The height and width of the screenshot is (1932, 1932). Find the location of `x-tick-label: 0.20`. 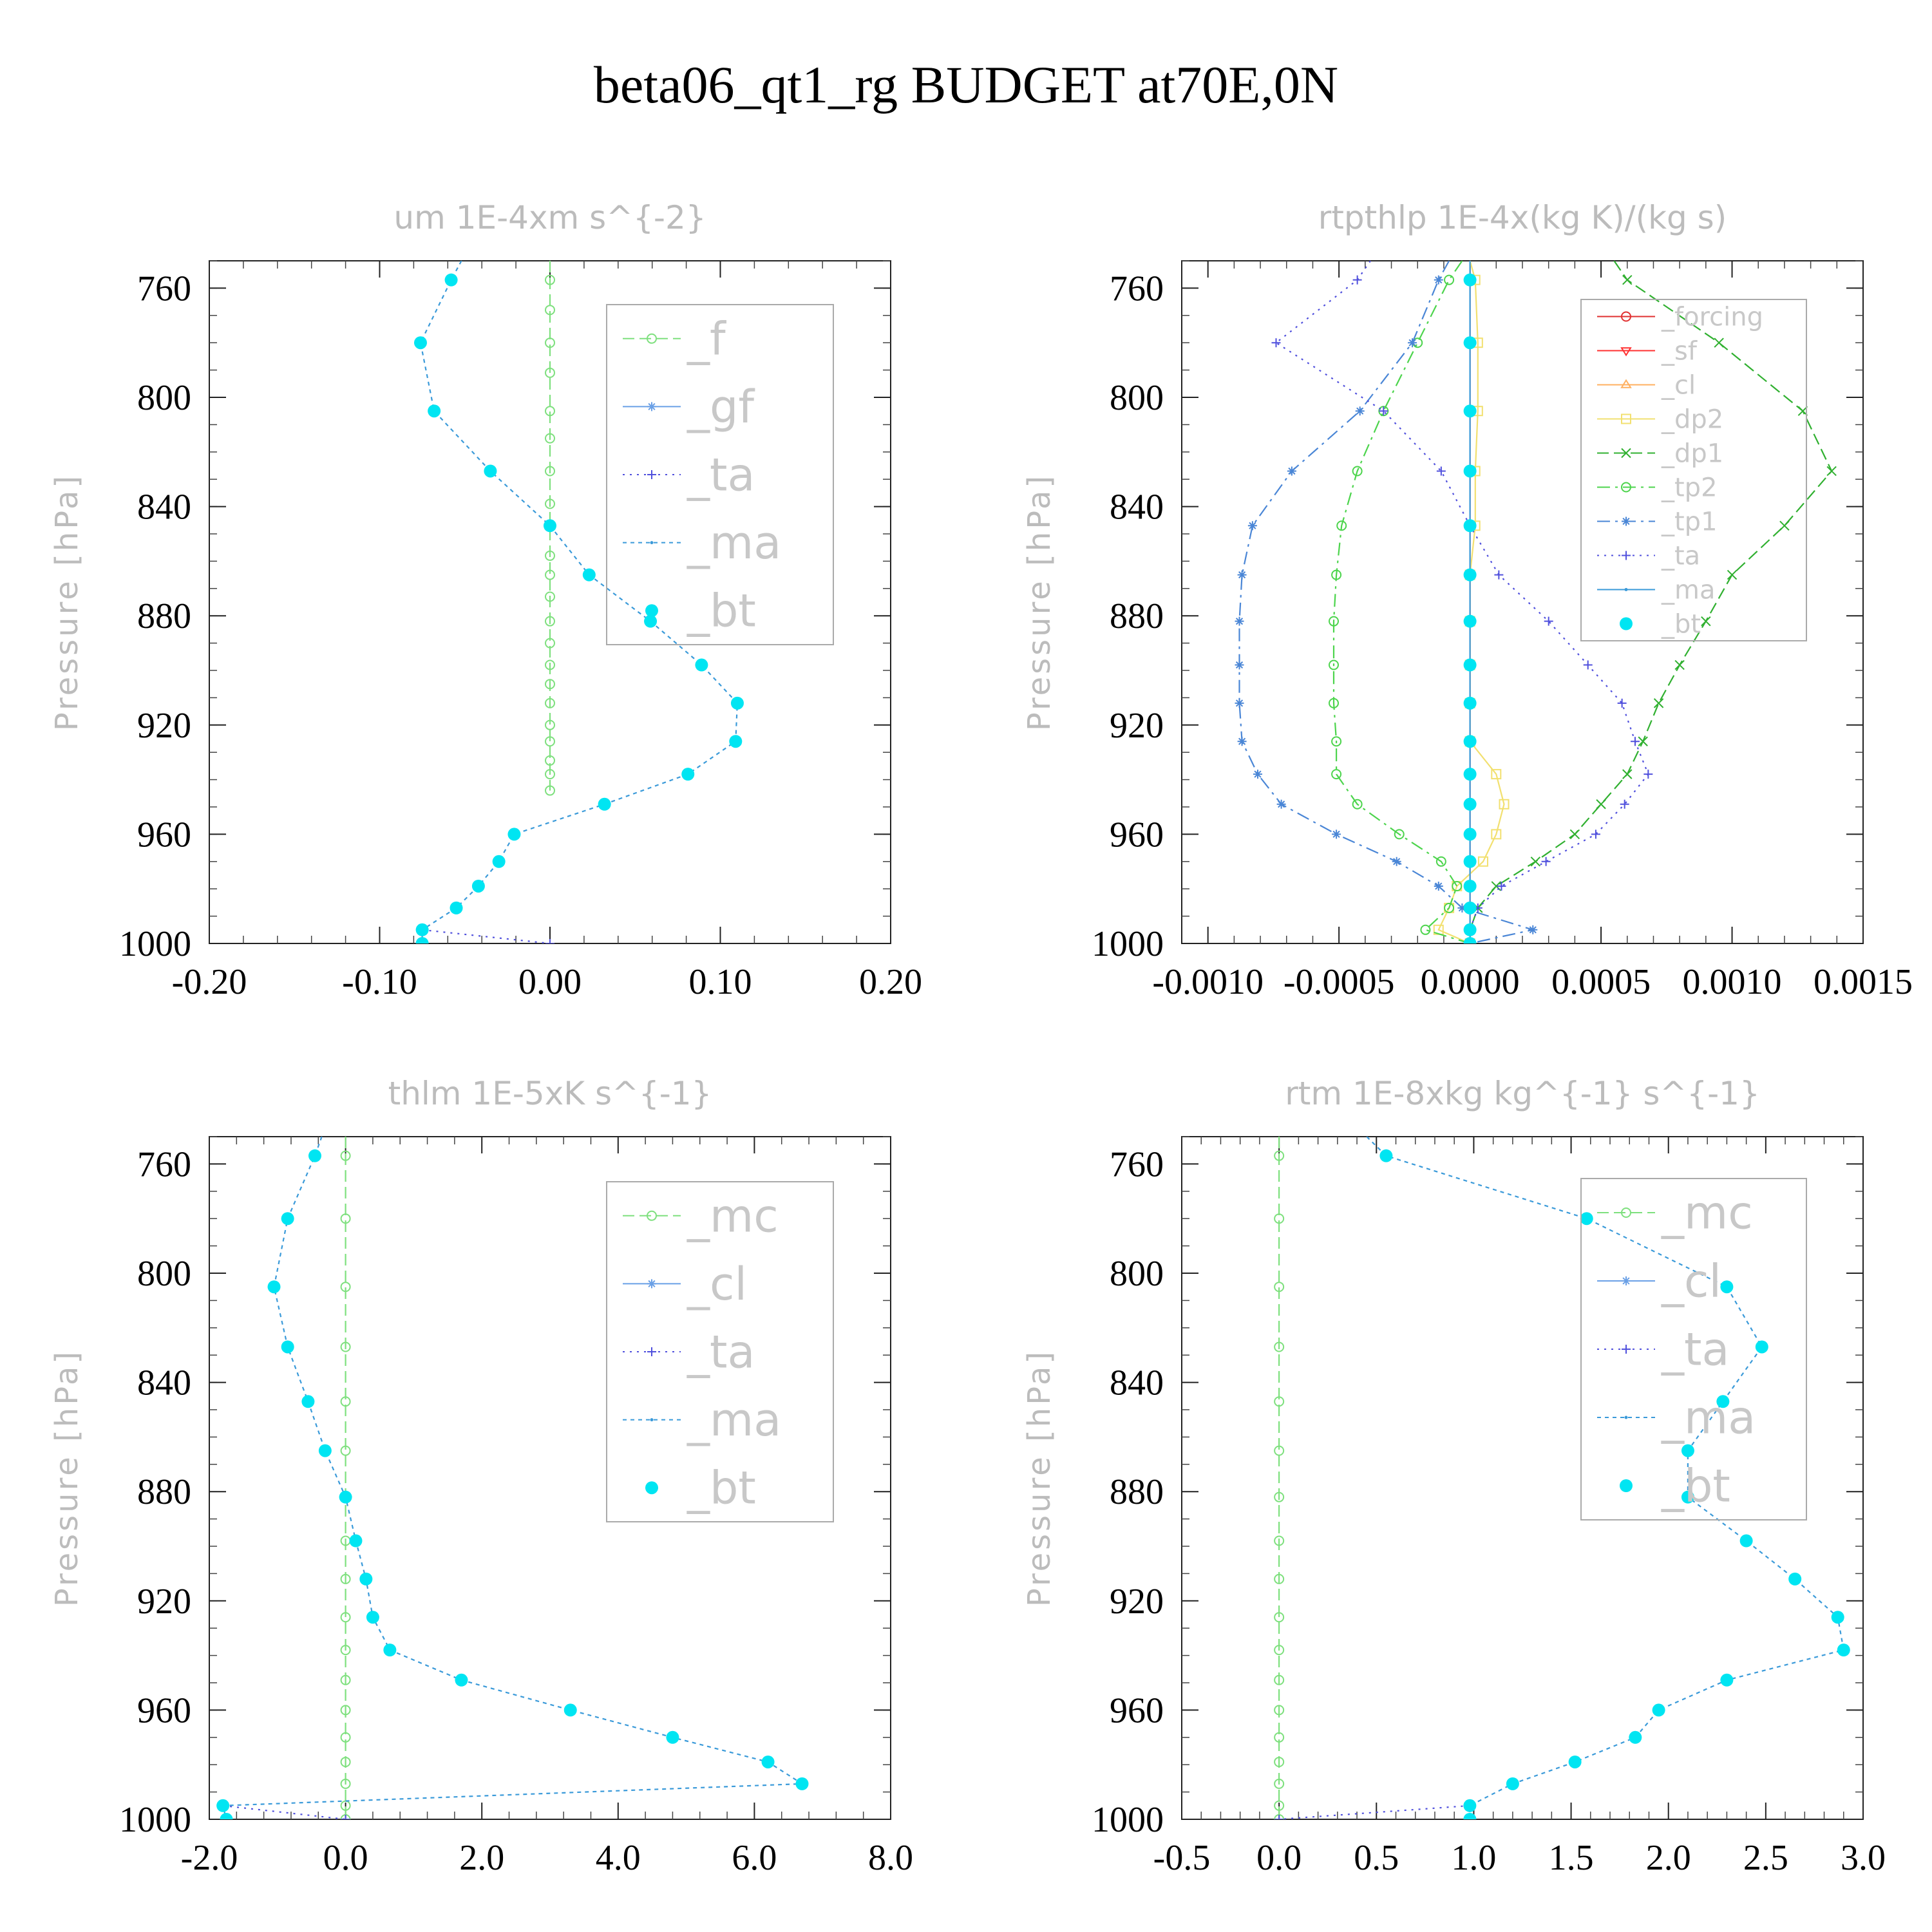

x-tick-label: 0.20 is located at coordinates (890, 982).